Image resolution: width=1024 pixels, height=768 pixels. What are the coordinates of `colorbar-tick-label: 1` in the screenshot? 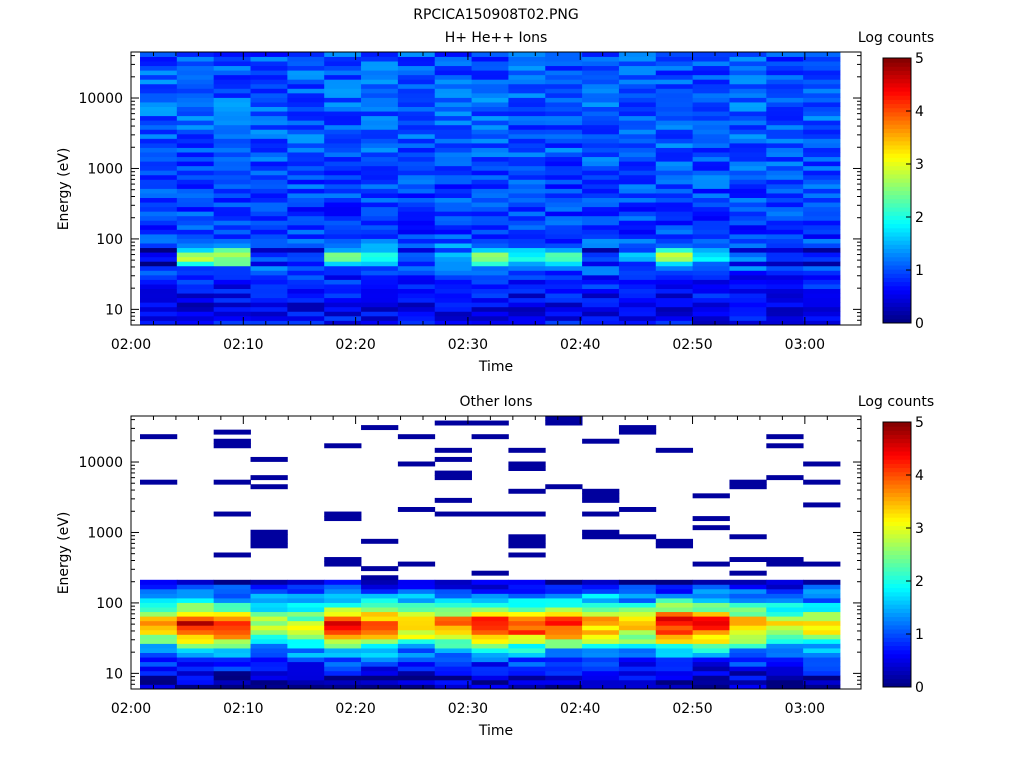 It's located at (919, 635).